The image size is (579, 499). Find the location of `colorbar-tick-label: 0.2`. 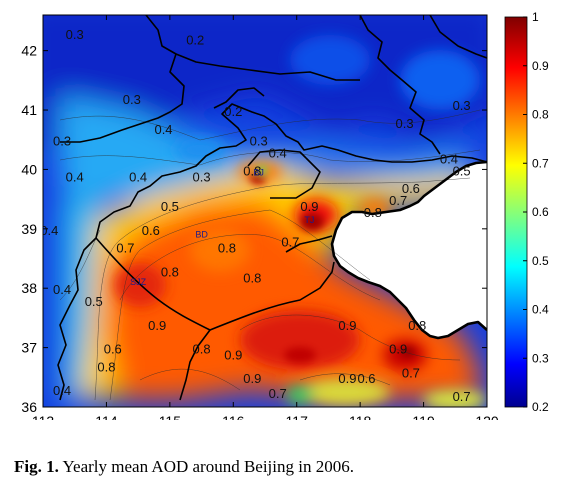

colorbar-tick-label: 0.2 is located at coordinates (540, 407).